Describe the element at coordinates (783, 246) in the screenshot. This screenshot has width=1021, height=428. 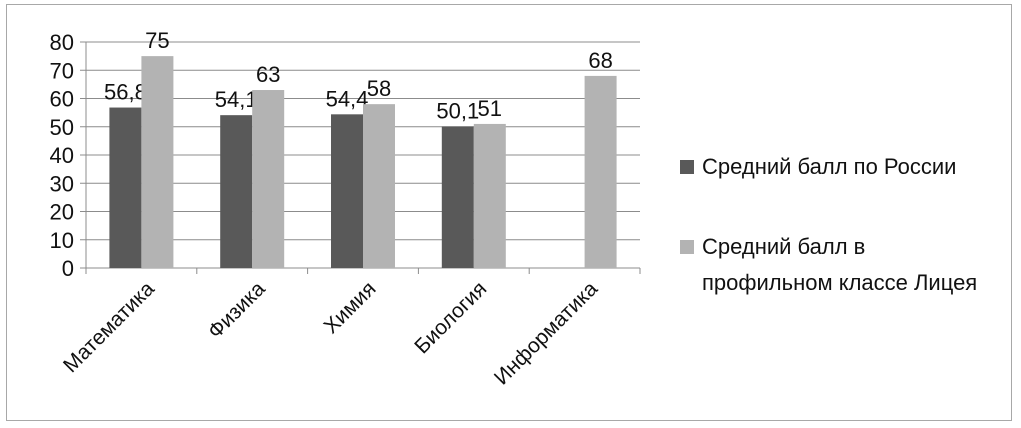
I see `legend-label: Средний балл в` at that location.